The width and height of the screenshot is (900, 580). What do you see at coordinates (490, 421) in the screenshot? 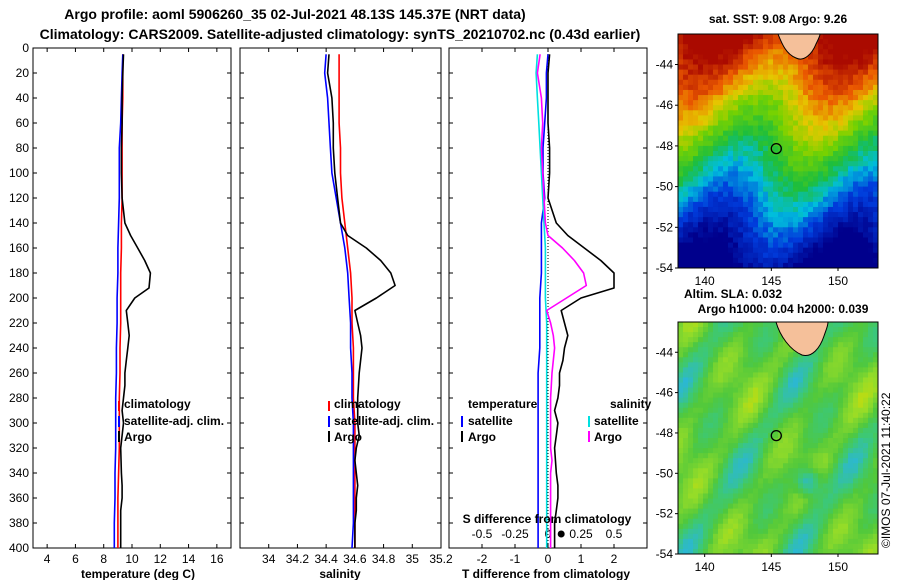
I see `legend-t-satellite: satellite` at bounding box center [490, 421].